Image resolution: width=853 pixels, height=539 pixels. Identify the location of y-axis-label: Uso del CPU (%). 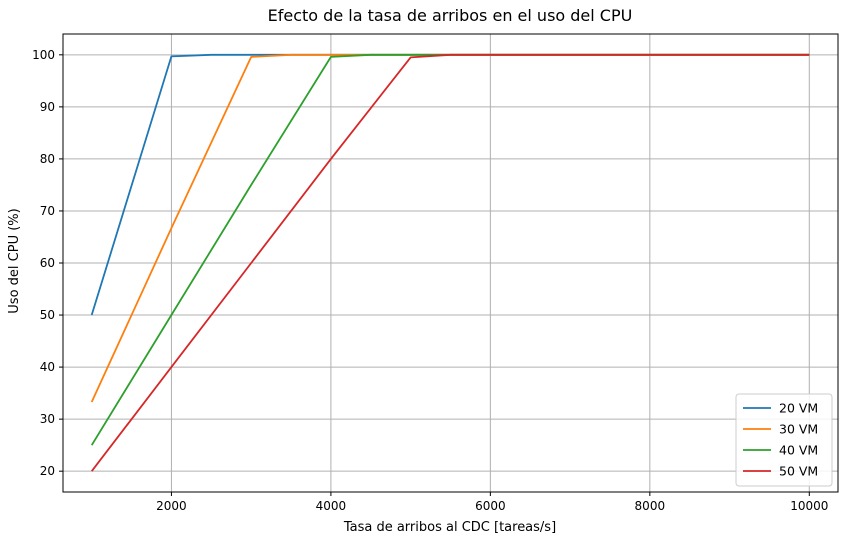
(14, 260).